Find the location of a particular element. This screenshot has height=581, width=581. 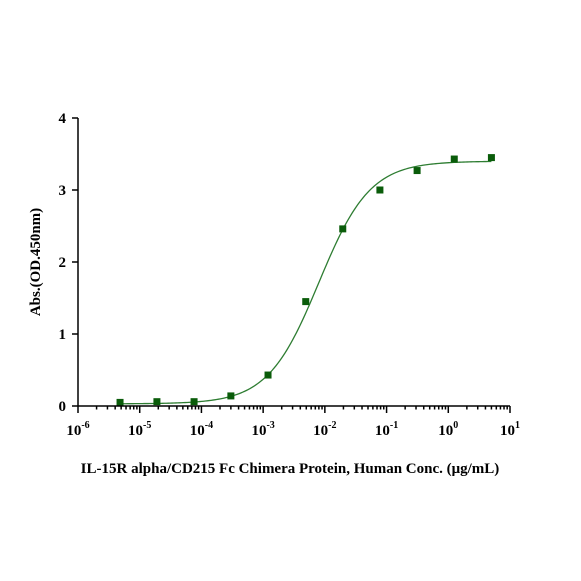

x-tick-label: 10⁰ is located at coordinates (448, 429).